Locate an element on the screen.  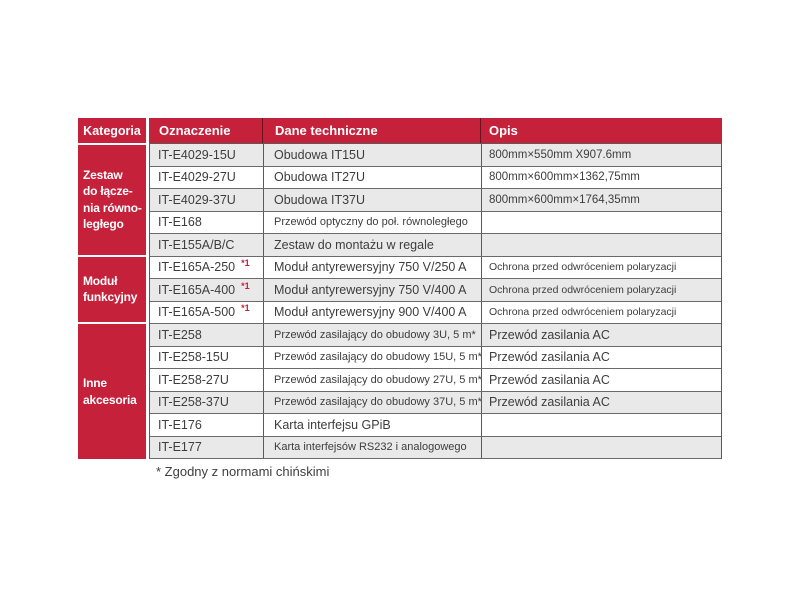
oznaczenie-value: IT-E4029-27U is located at coordinates (197, 177).